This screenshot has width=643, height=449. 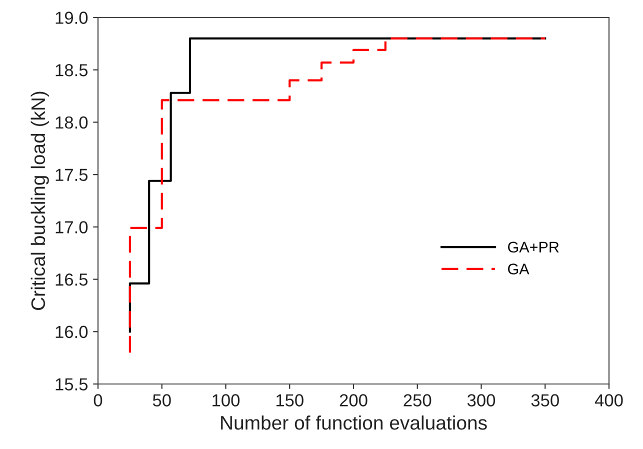 I want to click on y-tick-label: 15.5, so click(x=72, y=384).